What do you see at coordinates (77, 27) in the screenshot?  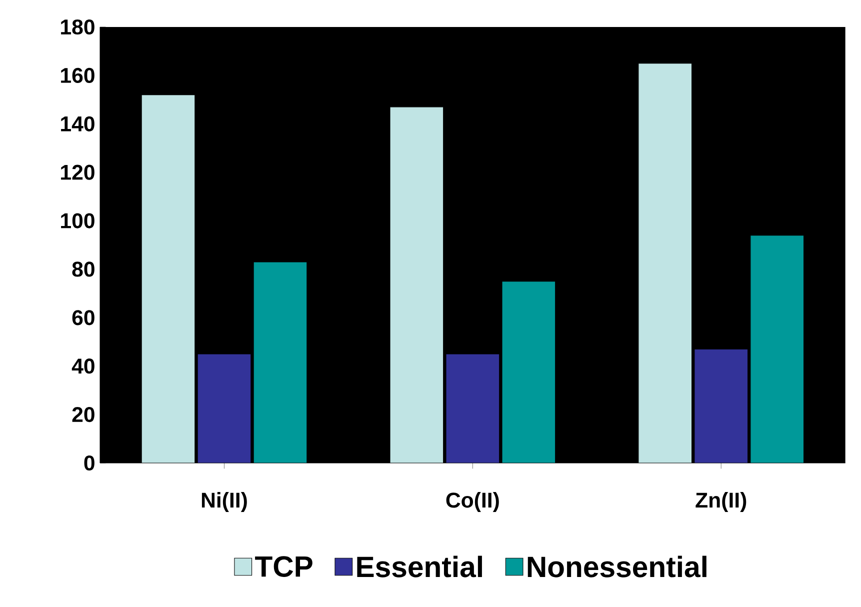 I see `y-tick-label: 180` at bounding box center [77, 27].